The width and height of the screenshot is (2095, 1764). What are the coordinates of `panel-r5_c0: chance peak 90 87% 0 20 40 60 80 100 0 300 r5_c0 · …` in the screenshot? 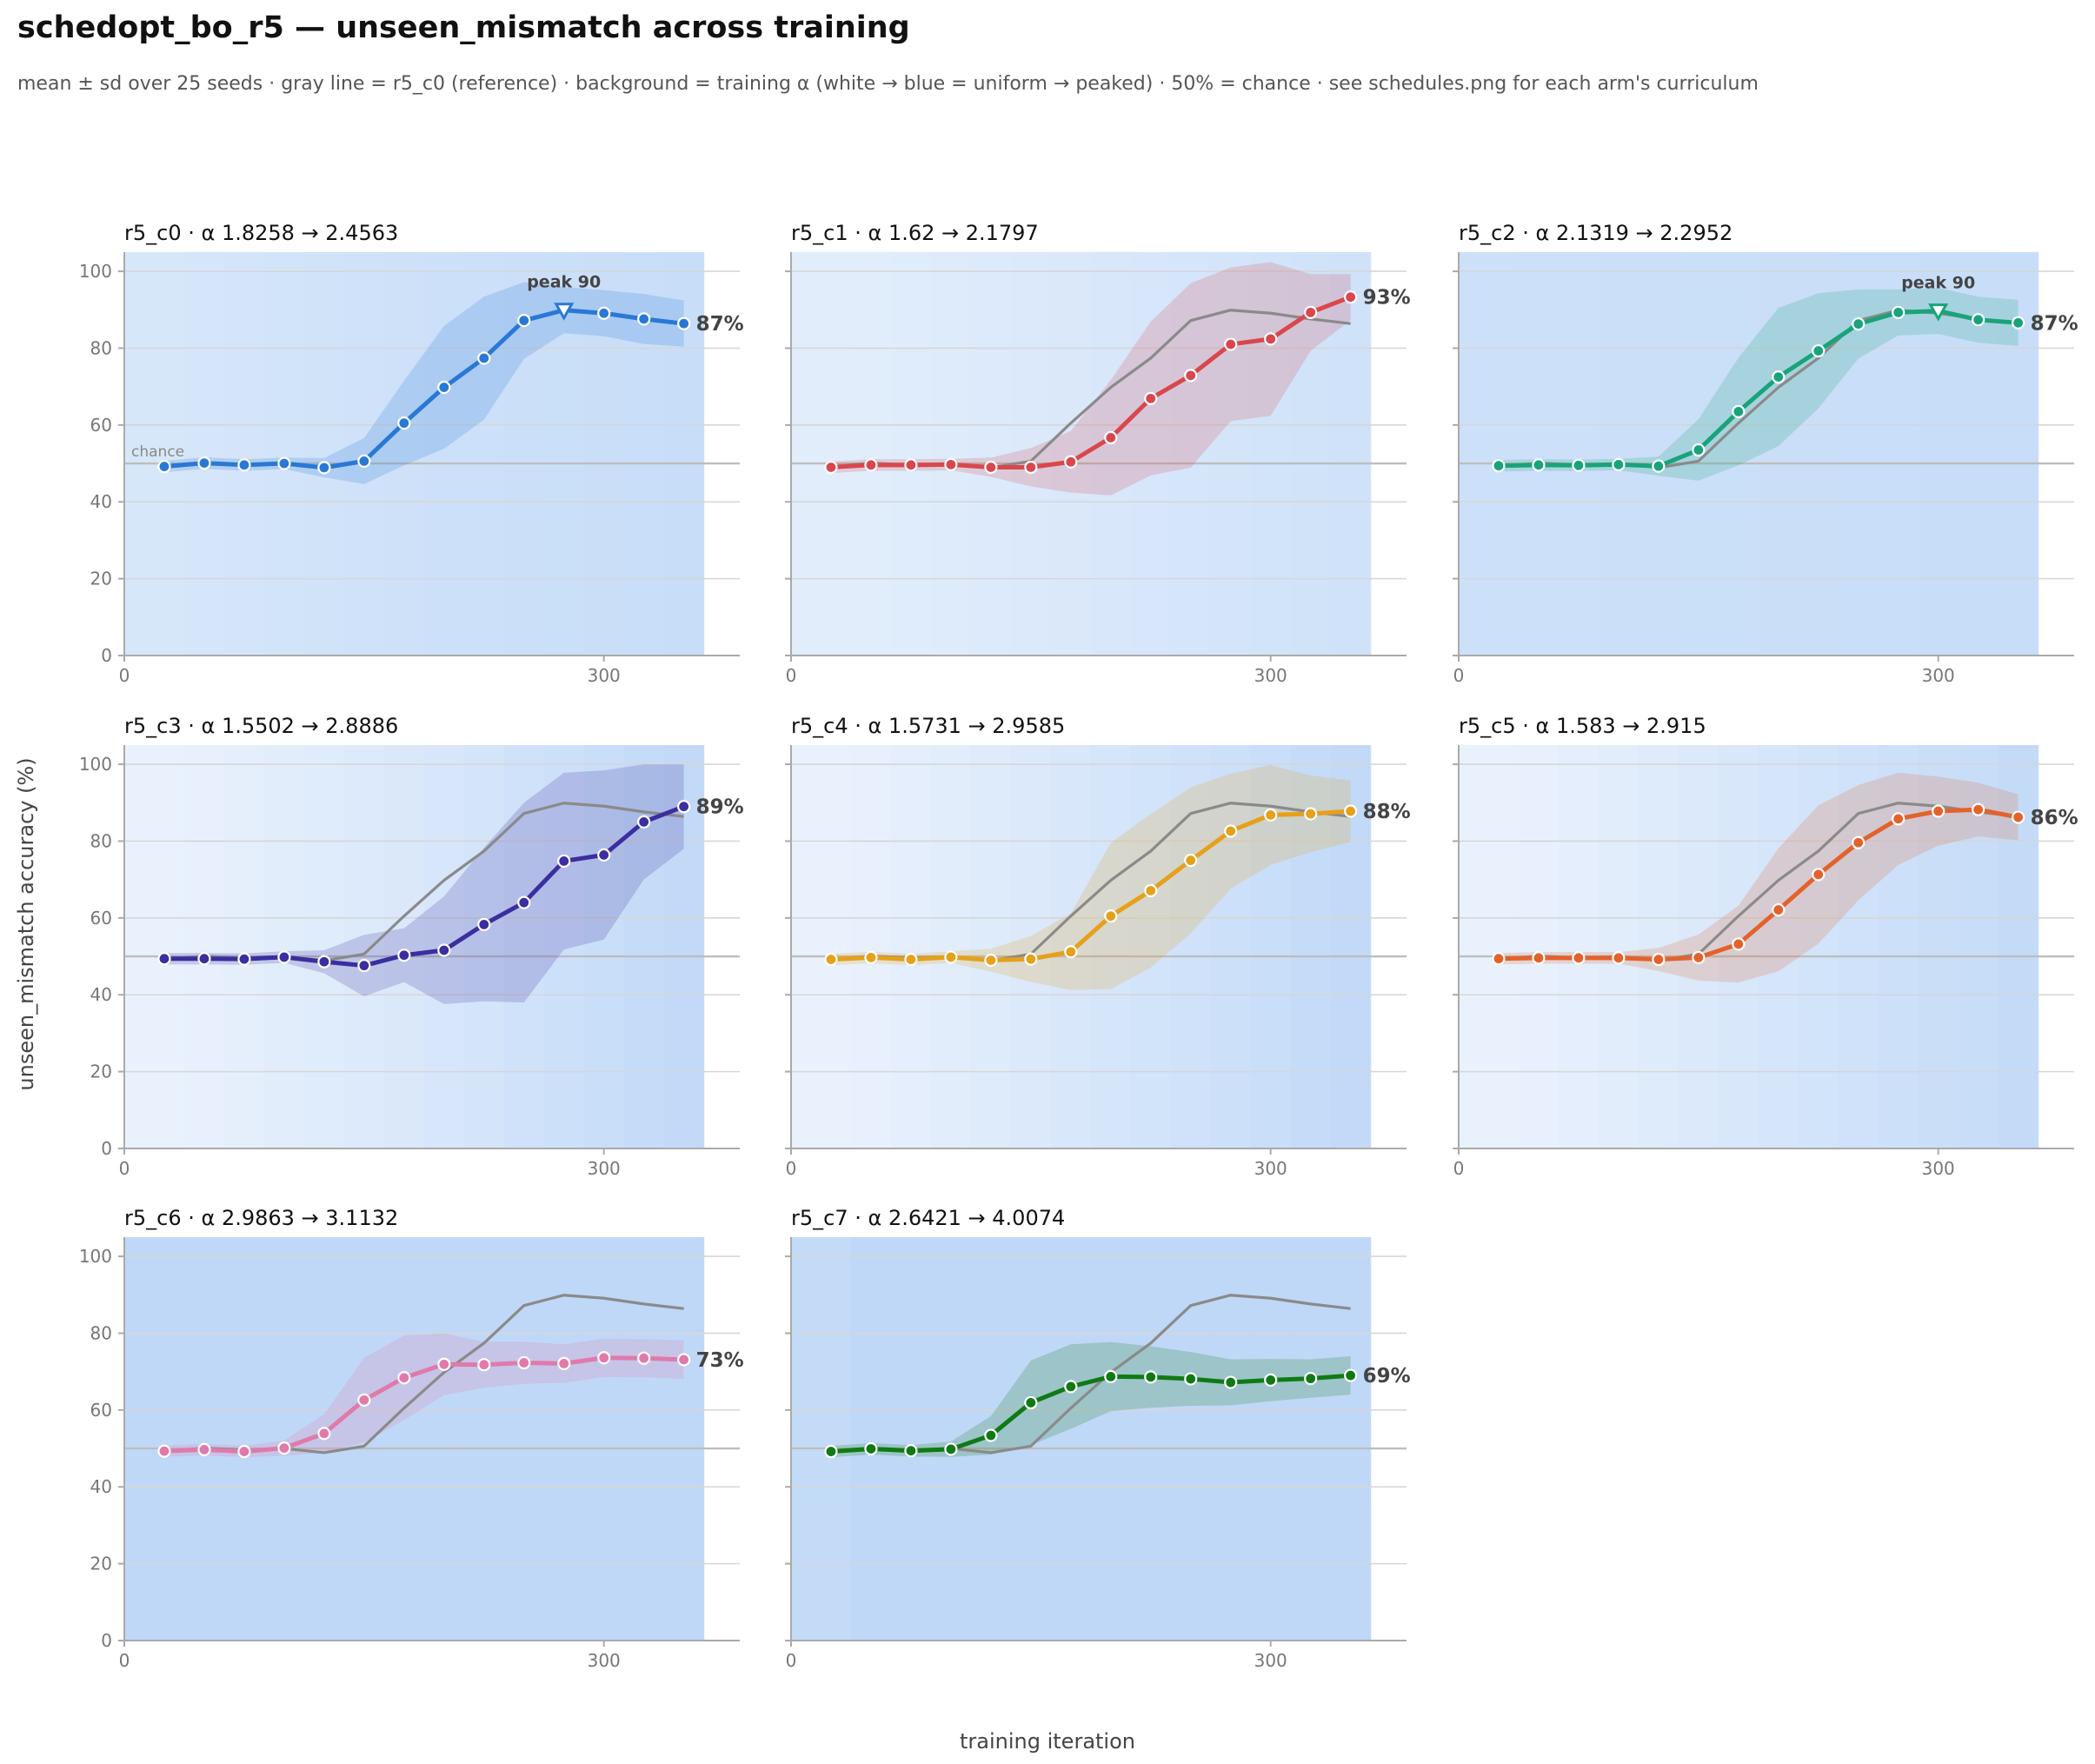 It's located at (411, 454).